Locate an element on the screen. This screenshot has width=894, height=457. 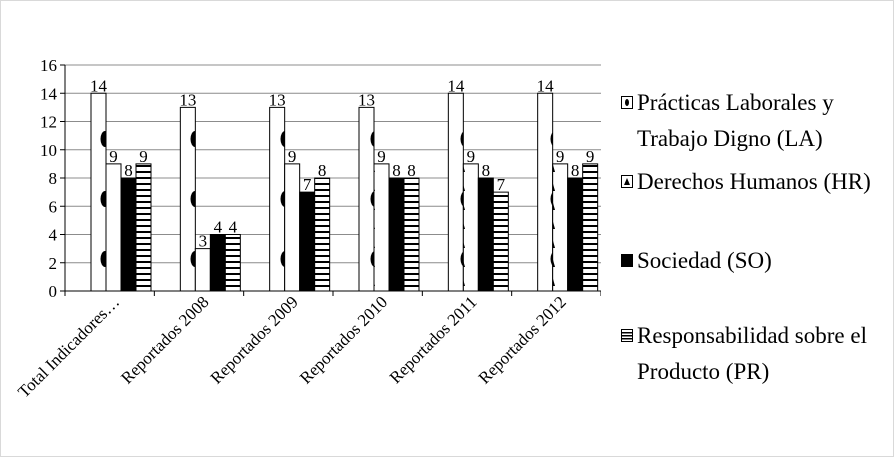
legend-marker-hr is located at coordinates (627, 181).